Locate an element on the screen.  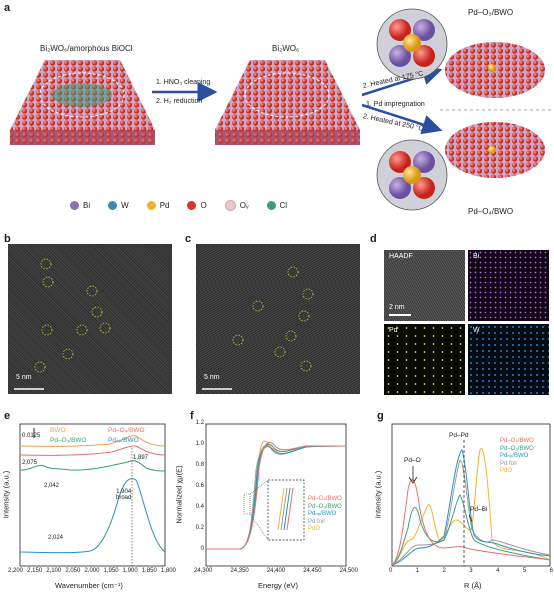
e-xtick: 2,000 is located at coordinates (92, 571).